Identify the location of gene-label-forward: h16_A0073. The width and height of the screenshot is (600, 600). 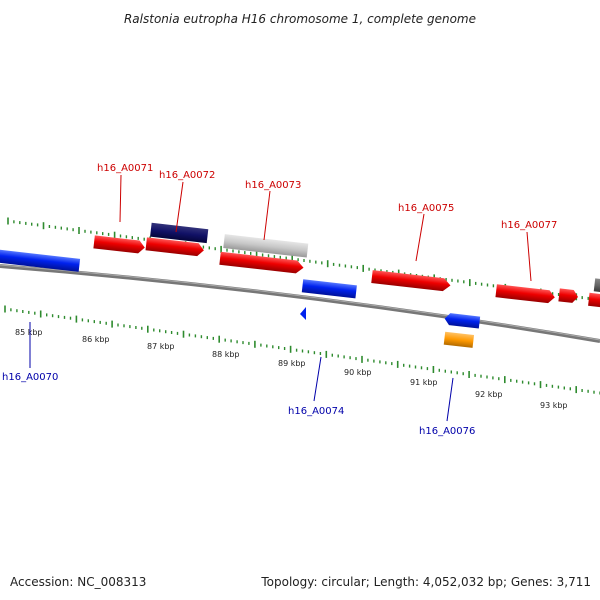
(273, 185).